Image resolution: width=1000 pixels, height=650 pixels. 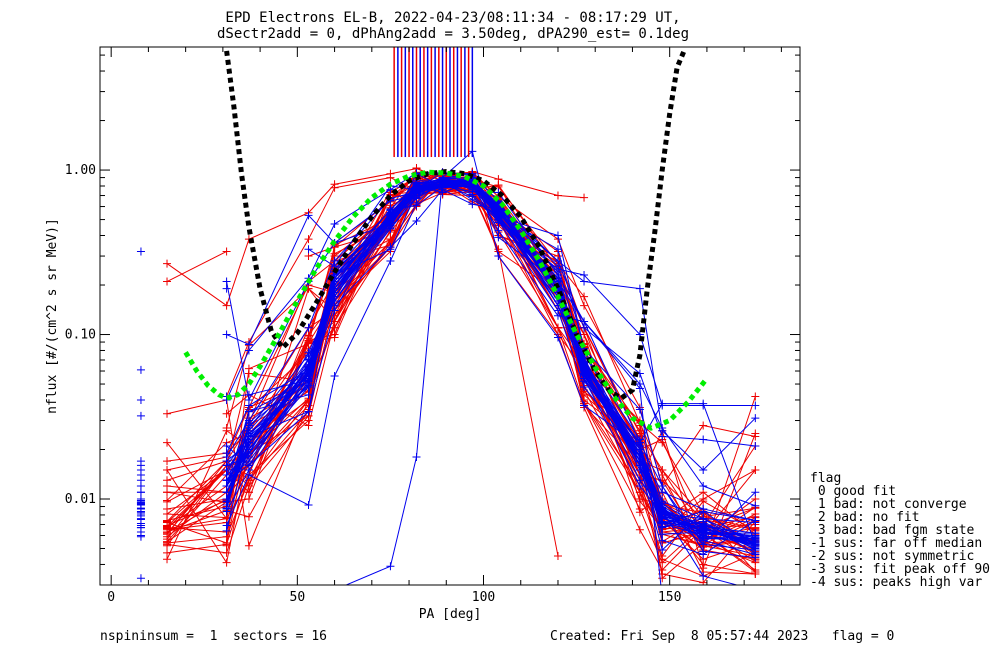 What do you see at coordinates (80, 499) in the screenshot?
I see `y-tick-label: 0.01` at bounding box center [80, 499].